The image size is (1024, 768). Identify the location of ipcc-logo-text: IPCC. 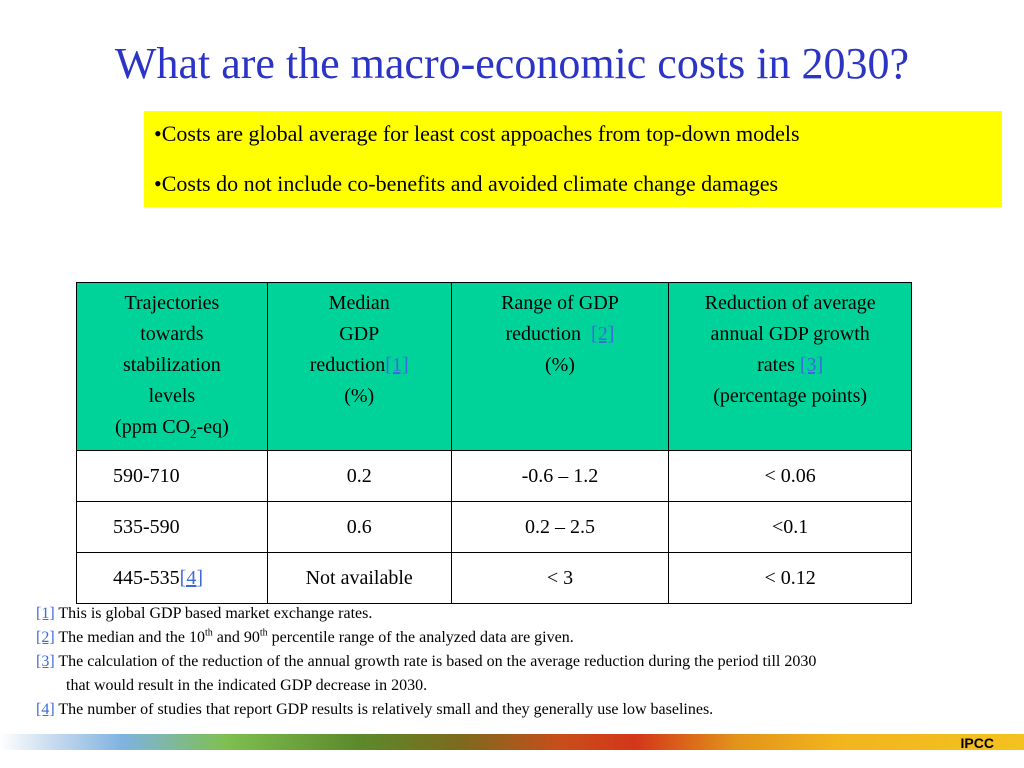
(977, 743).